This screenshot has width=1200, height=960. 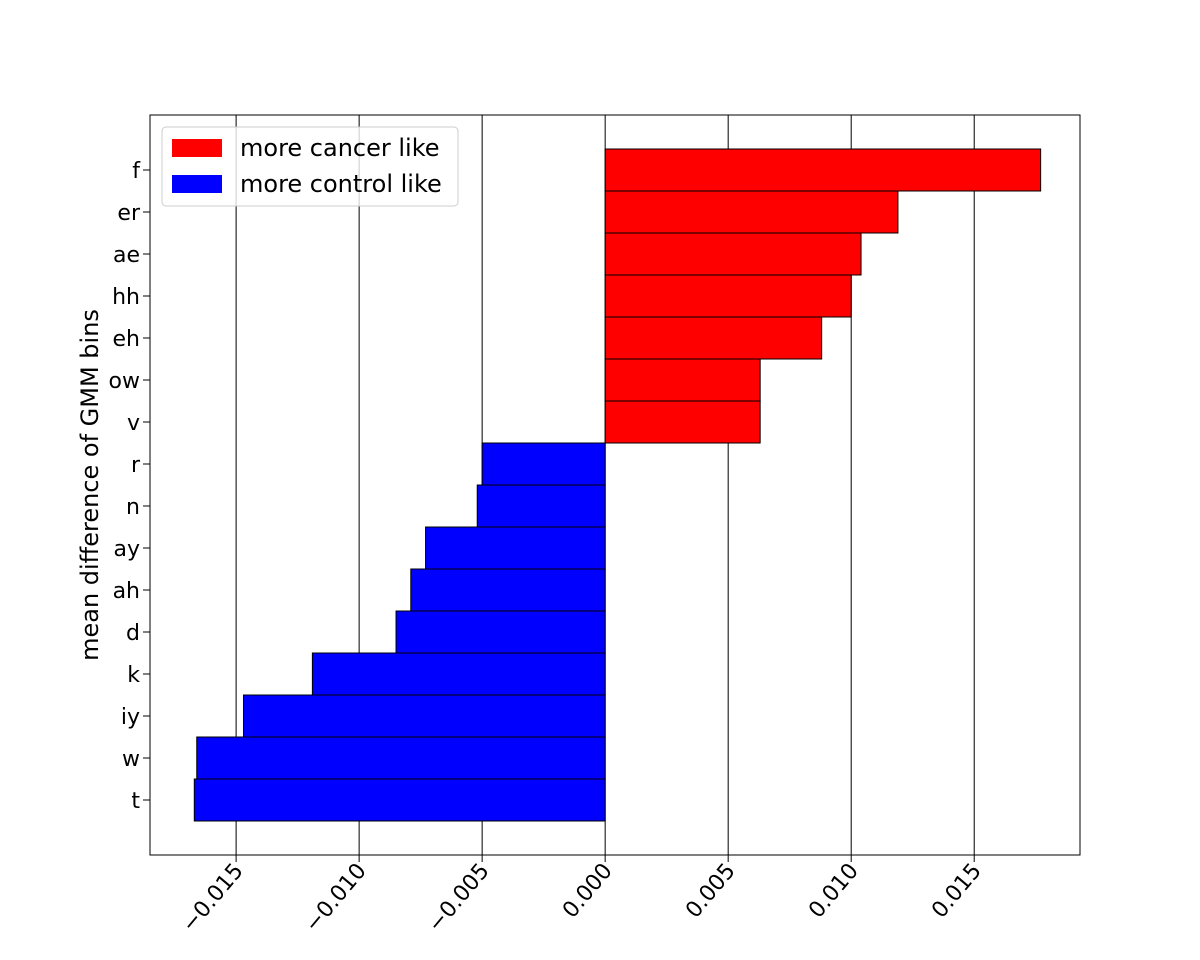 I want to click on legend: more cancer like more control like, so click(x=310, y=166).